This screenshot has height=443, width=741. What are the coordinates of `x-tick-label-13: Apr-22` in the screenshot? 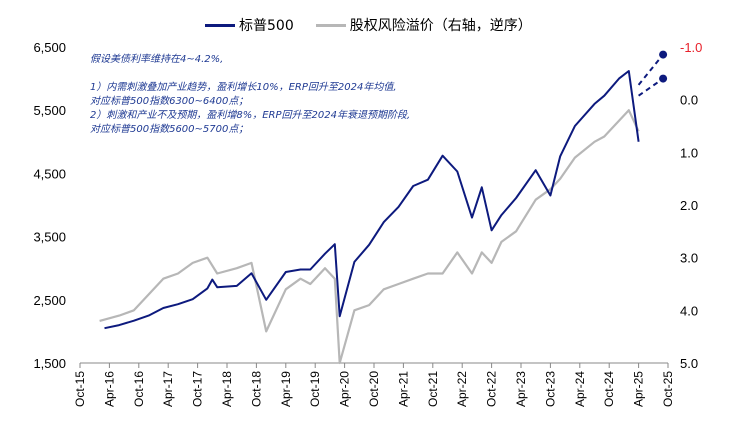 It's located at (462, 389).